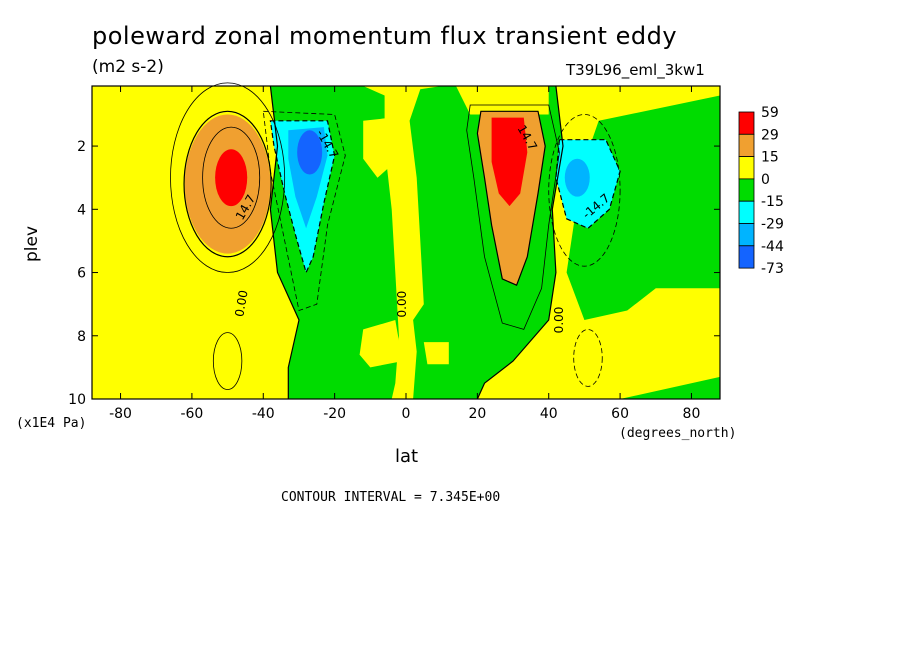 The width and height of the screenshot is (904, 654). I want to click on x-tick-label: -20, so click(334, 414).